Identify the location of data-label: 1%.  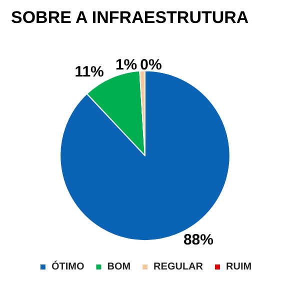
(126, 65).